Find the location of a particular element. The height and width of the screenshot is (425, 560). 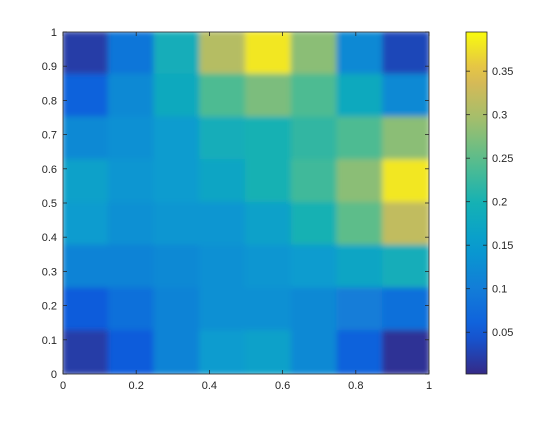

x-tick-label: 1 is located at coordinates (429, 386).